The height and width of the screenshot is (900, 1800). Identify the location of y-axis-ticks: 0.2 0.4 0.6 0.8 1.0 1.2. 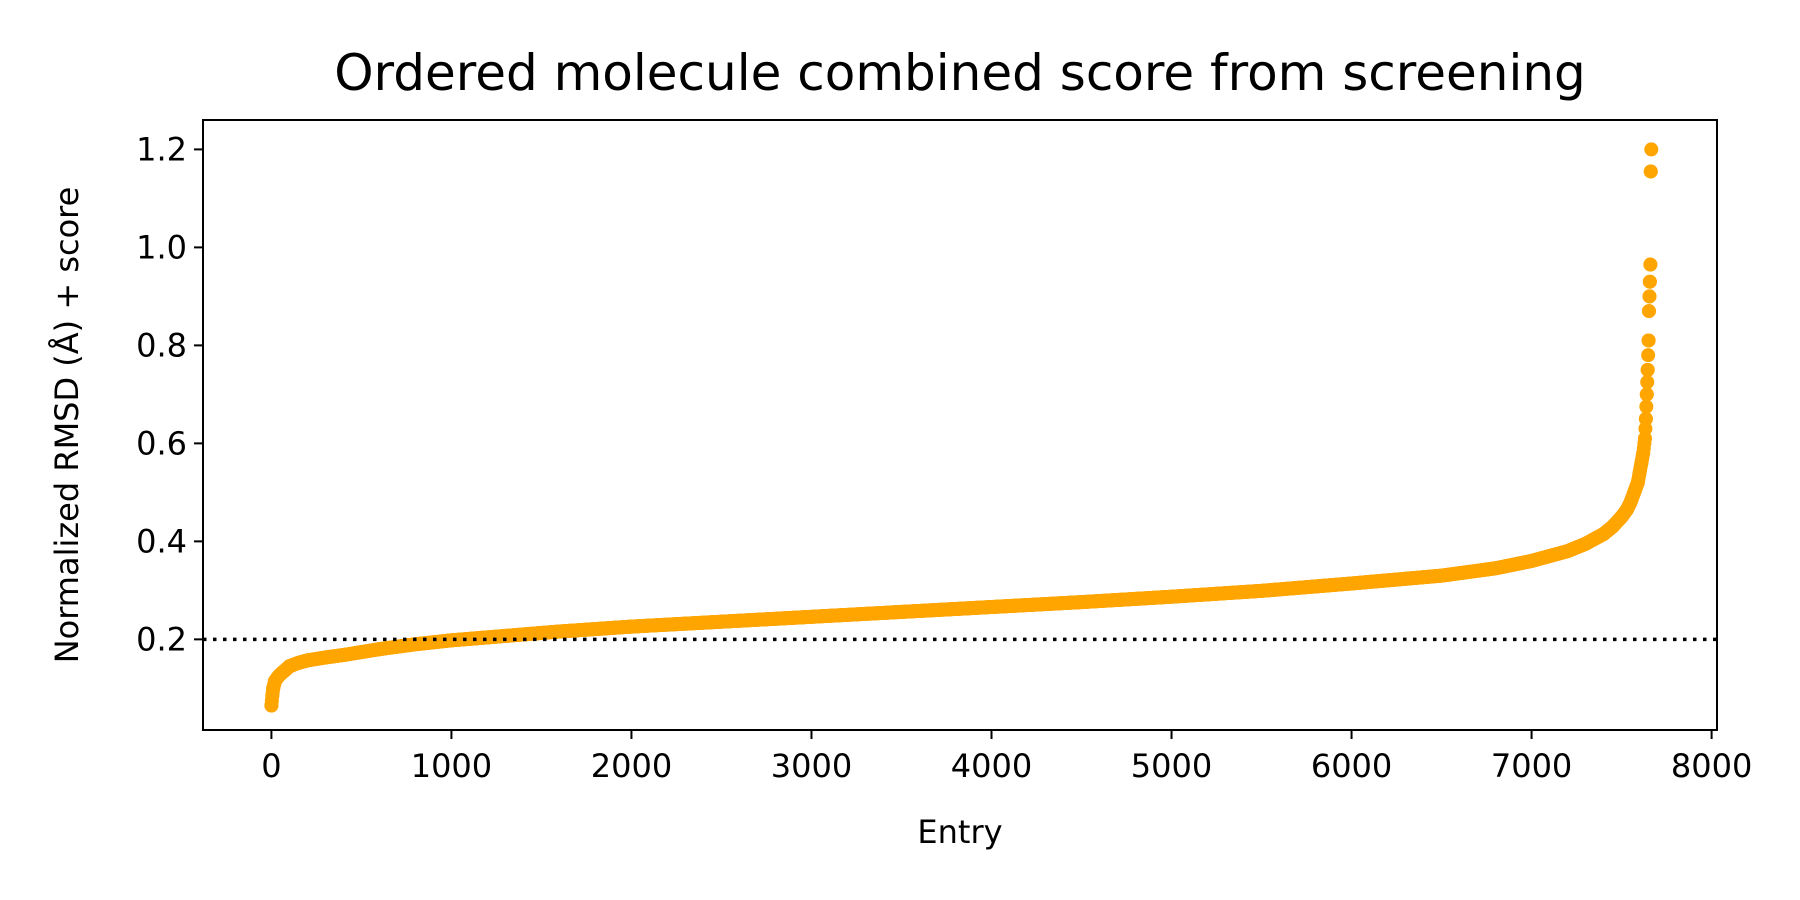
(169, 394).